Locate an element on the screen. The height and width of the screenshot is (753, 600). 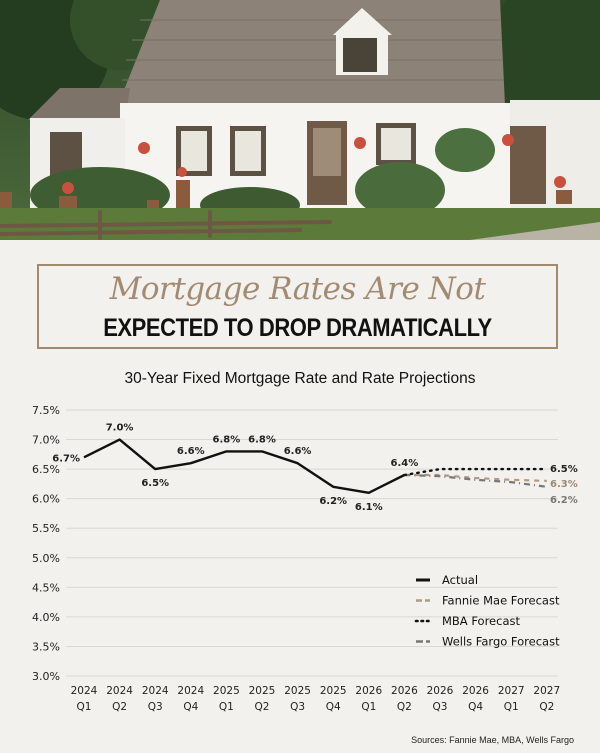
legend-label: Wells Fargo Forecast is located at coordinates (501, 642).